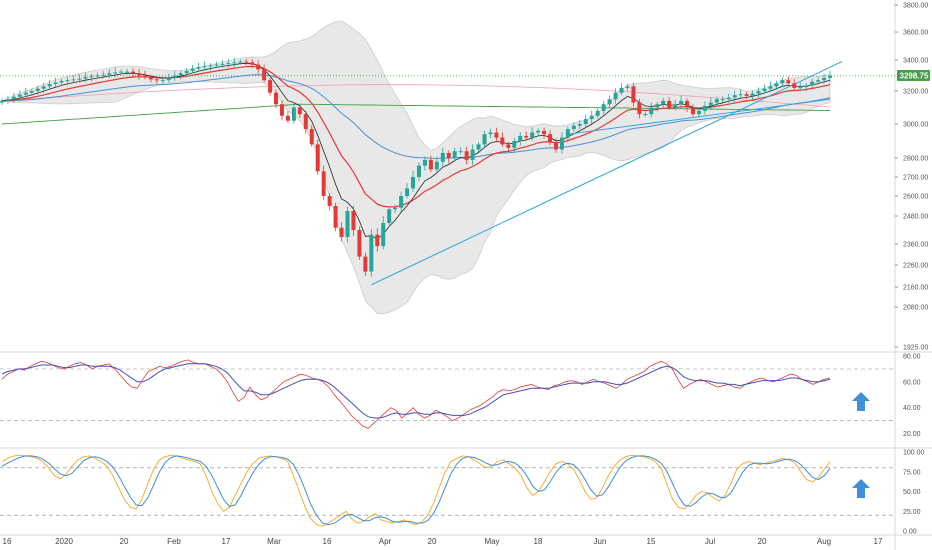 Image resolution: width=932 pixels, height=550 pixels. I want to click on stoch-axis-tick-label: 50.00, so click(912, 492).